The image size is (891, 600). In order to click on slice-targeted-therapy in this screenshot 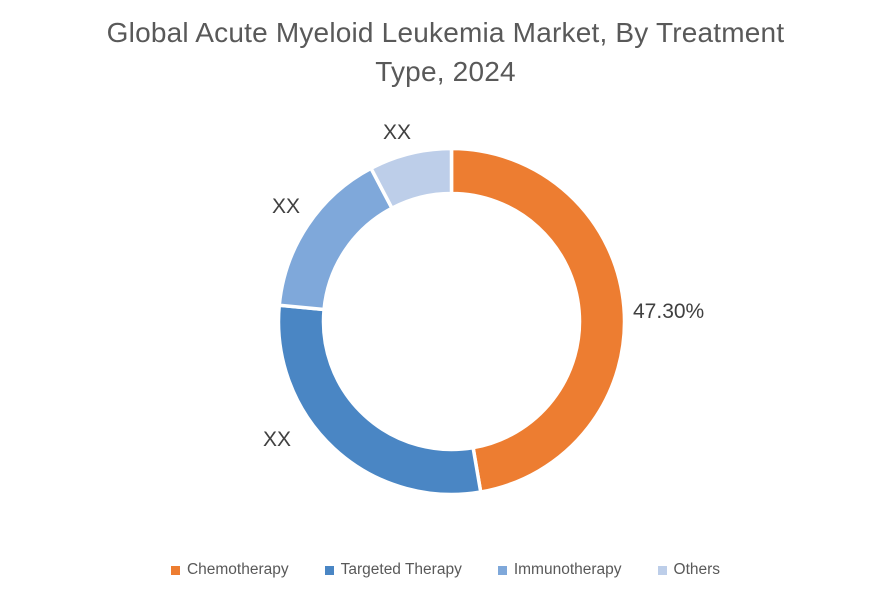, I will do `click(379, 400)`.